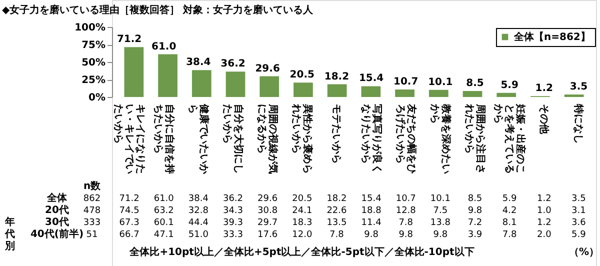 The width and height of the screenshot is (600, 266). I want to click on x-tick-label: 健康でいたいから, so click(198, 139).